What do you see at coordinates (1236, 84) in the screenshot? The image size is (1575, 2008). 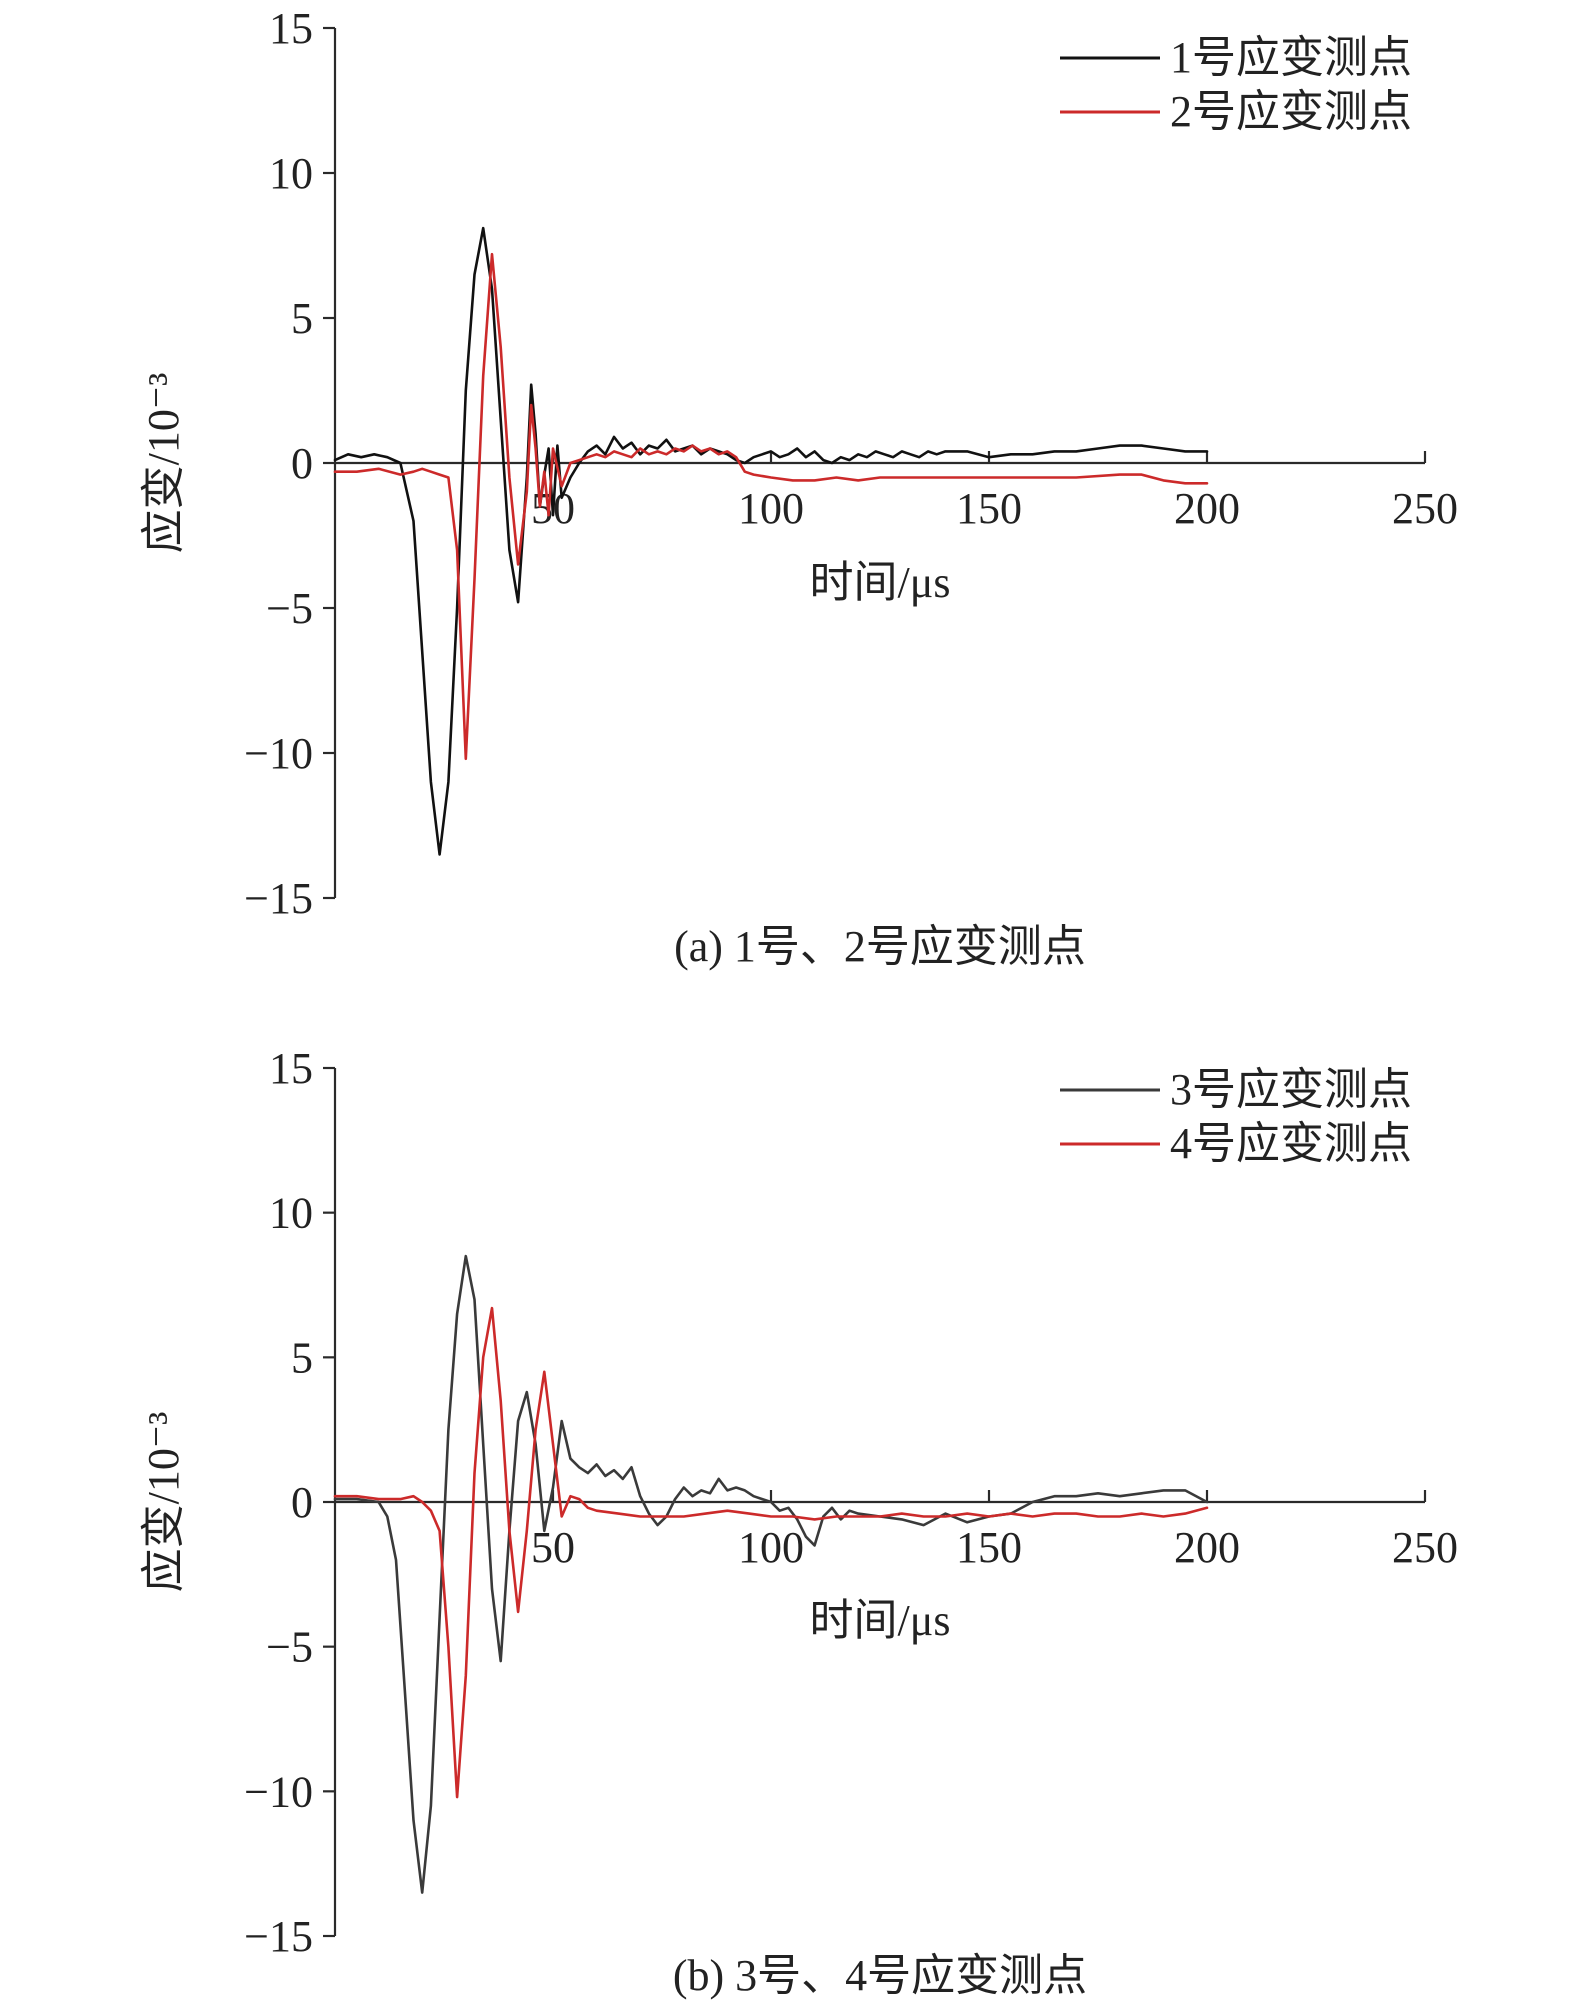 I see `legend: 1号应变测点 2号应变测点` at bounding box center [1236, 84].